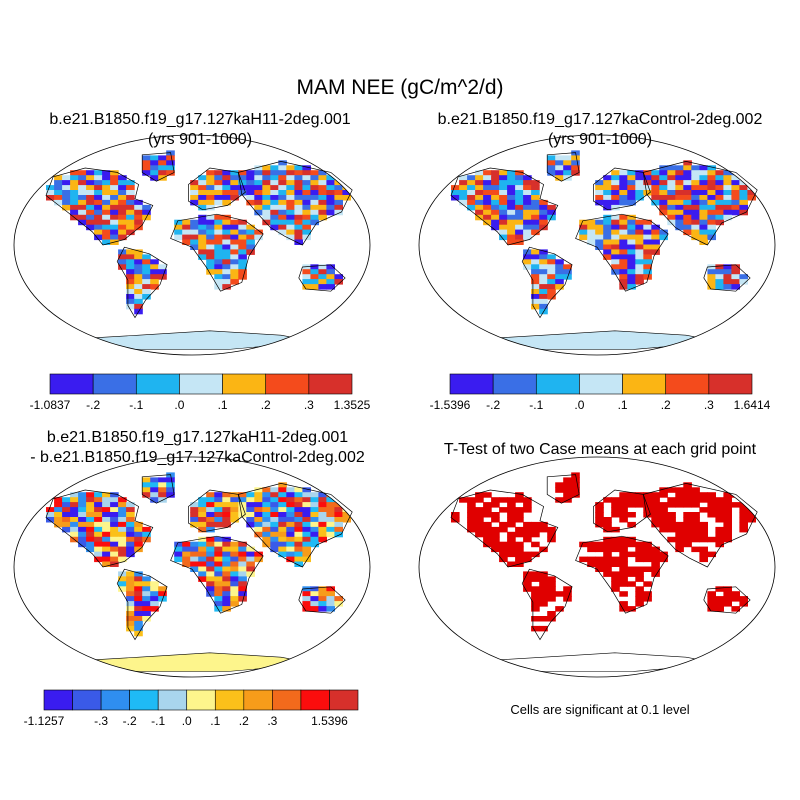 The height and width of the screenshot is (800, 800). Describe the element at coordinates (192, 245) in the screenshot. I see `map-panel1-border` at that location.